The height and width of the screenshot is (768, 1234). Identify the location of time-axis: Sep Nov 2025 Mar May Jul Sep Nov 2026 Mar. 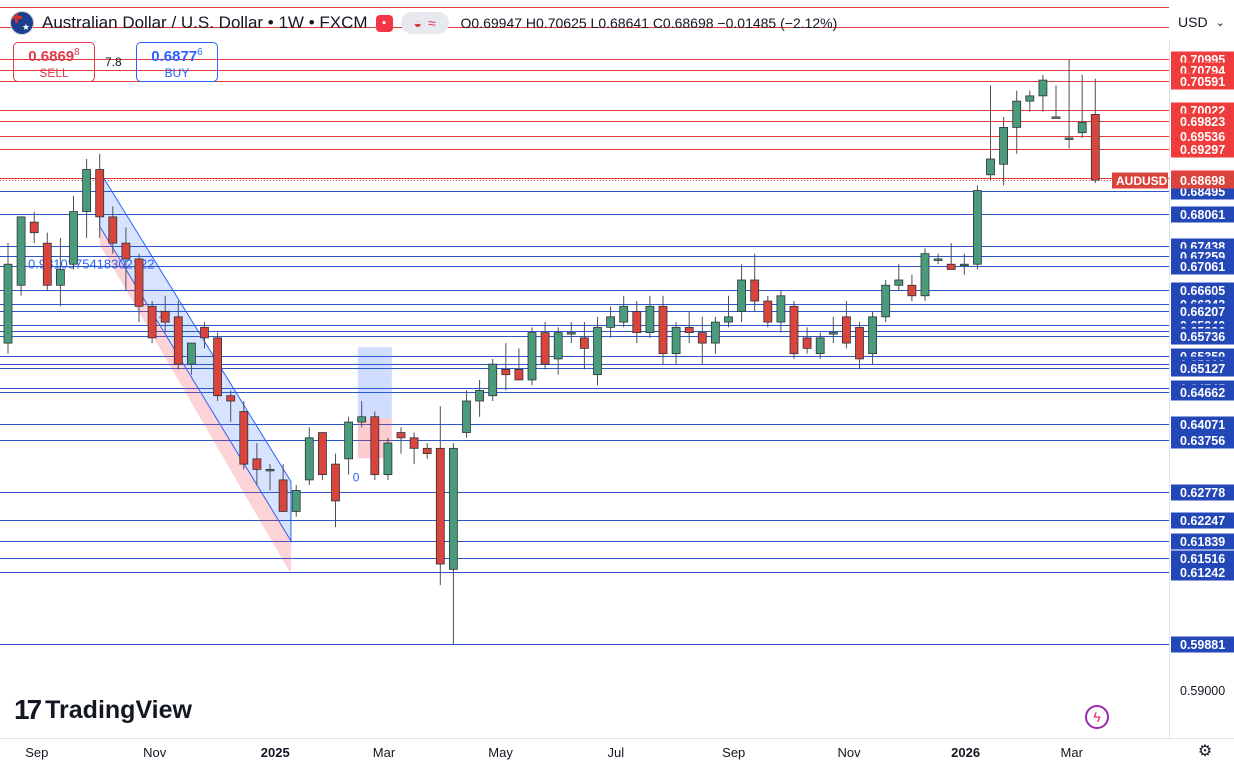
(554, 752).